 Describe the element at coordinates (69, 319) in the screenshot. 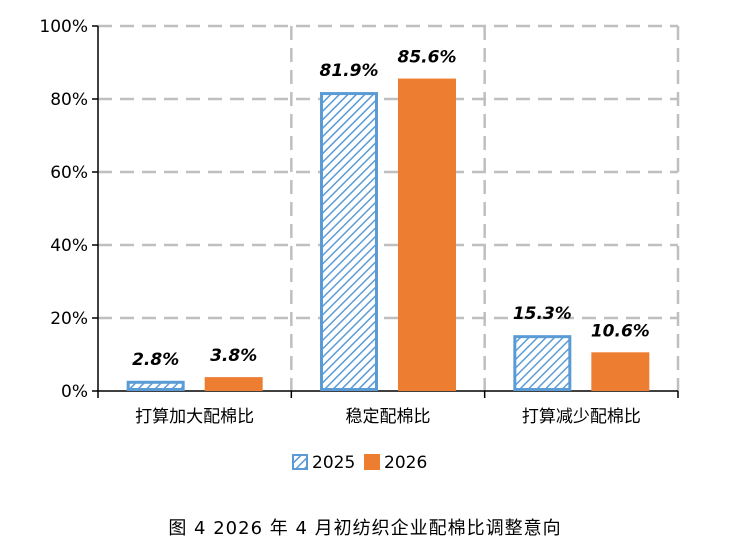

I see `y-tick-label: 20%` at that location.